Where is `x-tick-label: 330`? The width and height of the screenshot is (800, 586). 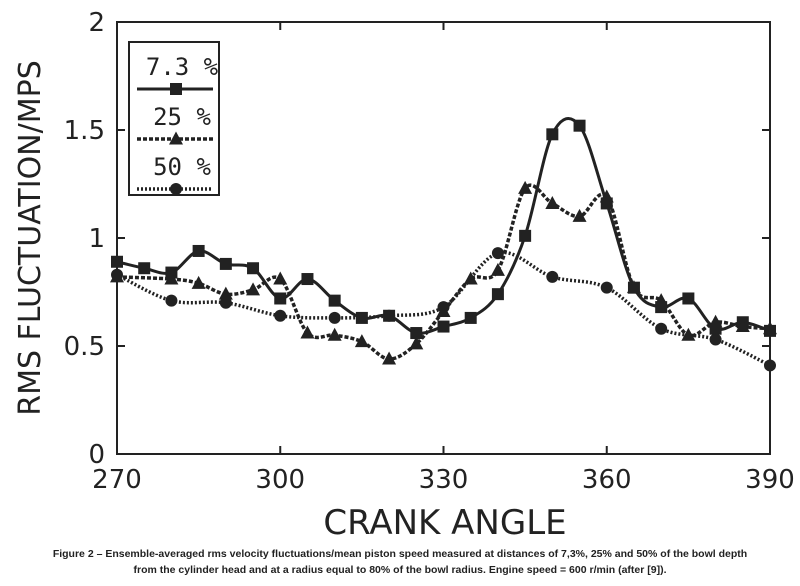 x-tick-label: 330 is located at coordinates (444, 480).